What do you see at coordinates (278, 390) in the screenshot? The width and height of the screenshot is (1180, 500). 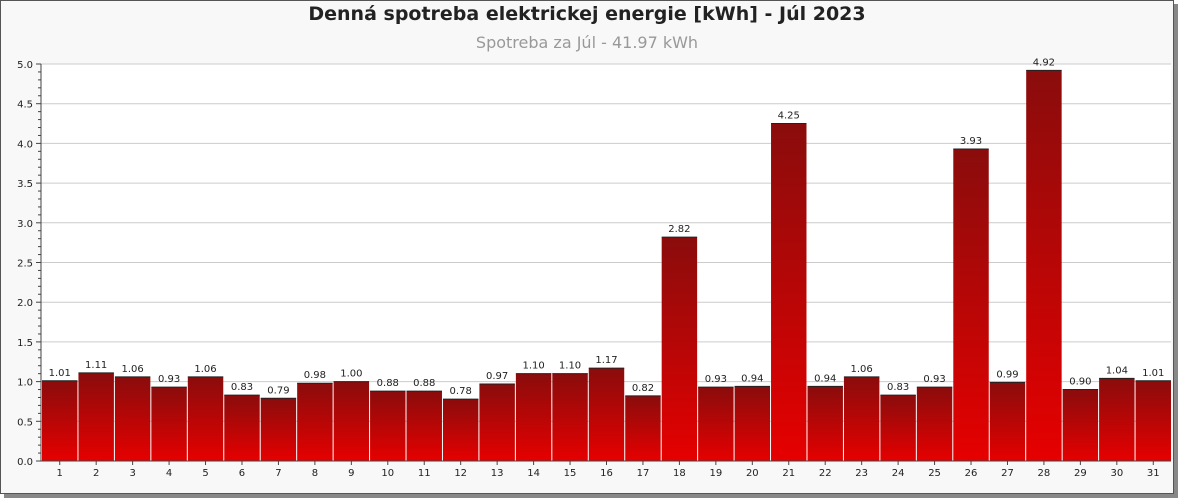 I see `bar-value-label: 0.79` at bounding box center [278, 390].